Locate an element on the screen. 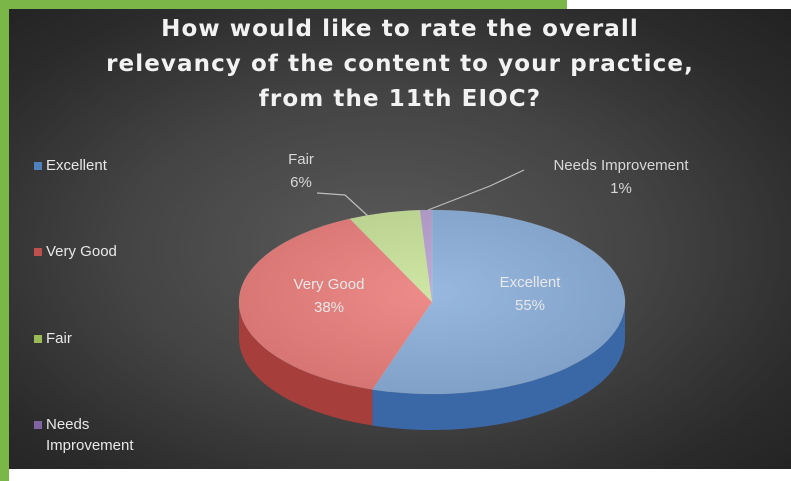  pie-side-very-good is located at coordinates (306, 364).